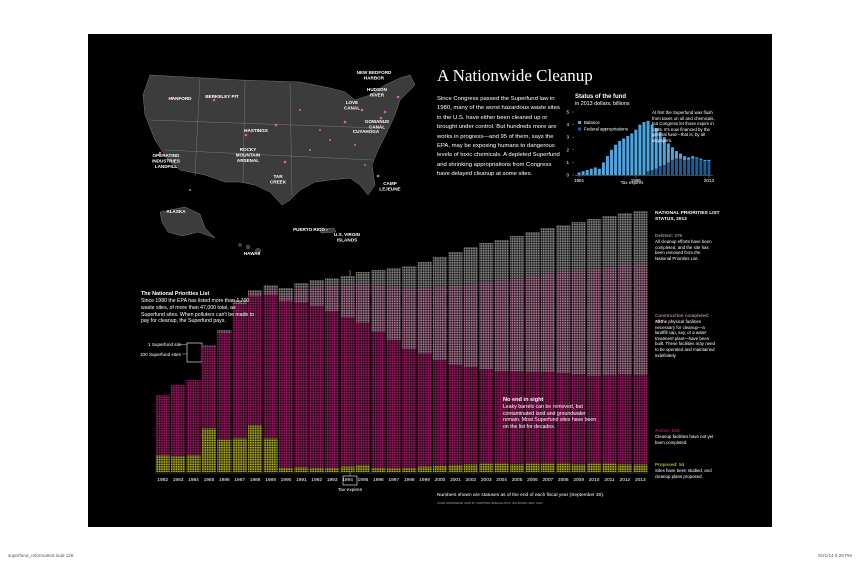 This screenshot has width=860, height=566. I want to click on map-label: U.S. VIRGIN, so click(347, 234).